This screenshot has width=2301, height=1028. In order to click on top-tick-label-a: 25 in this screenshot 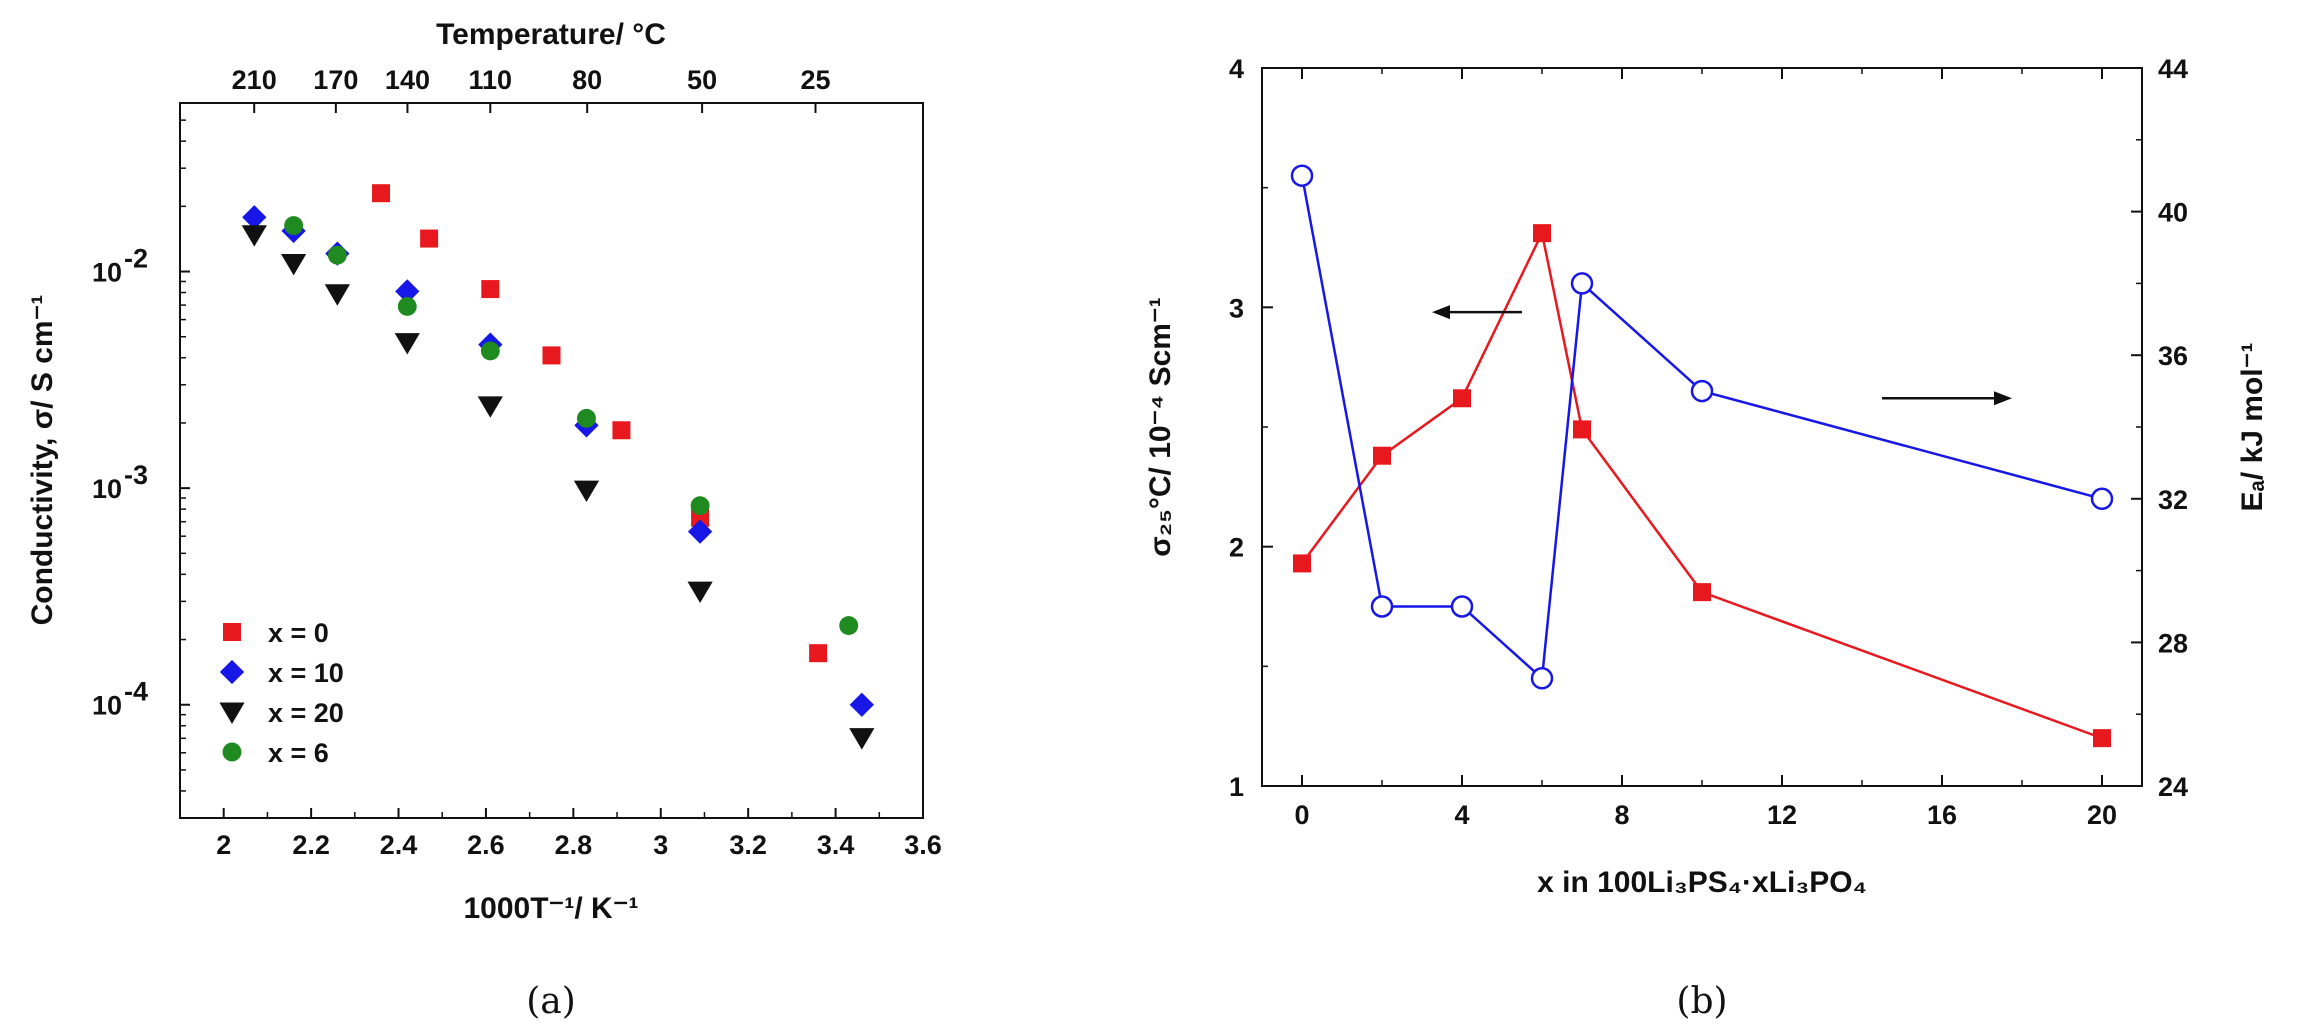, I will do `click(815, 80)`.